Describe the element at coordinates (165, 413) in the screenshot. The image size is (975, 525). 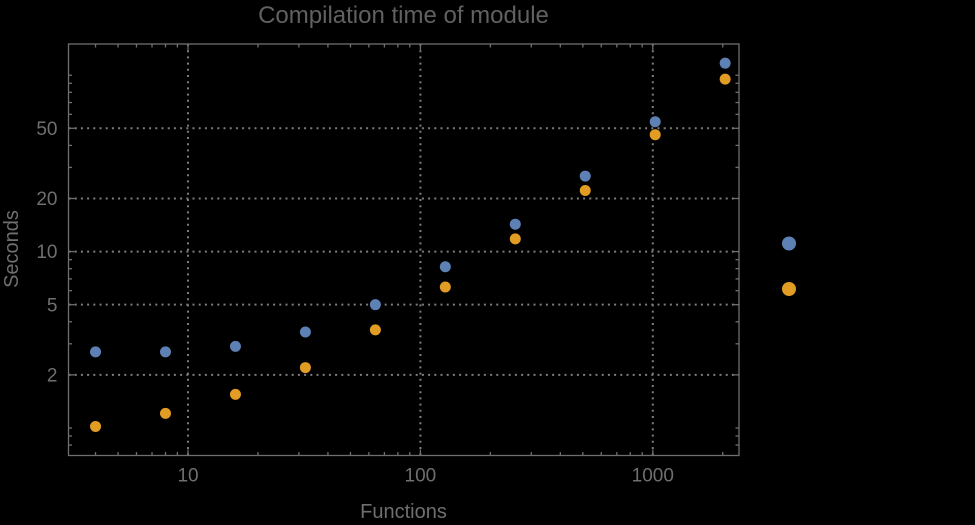
I see `data-point-series-orange-x8` at that location.